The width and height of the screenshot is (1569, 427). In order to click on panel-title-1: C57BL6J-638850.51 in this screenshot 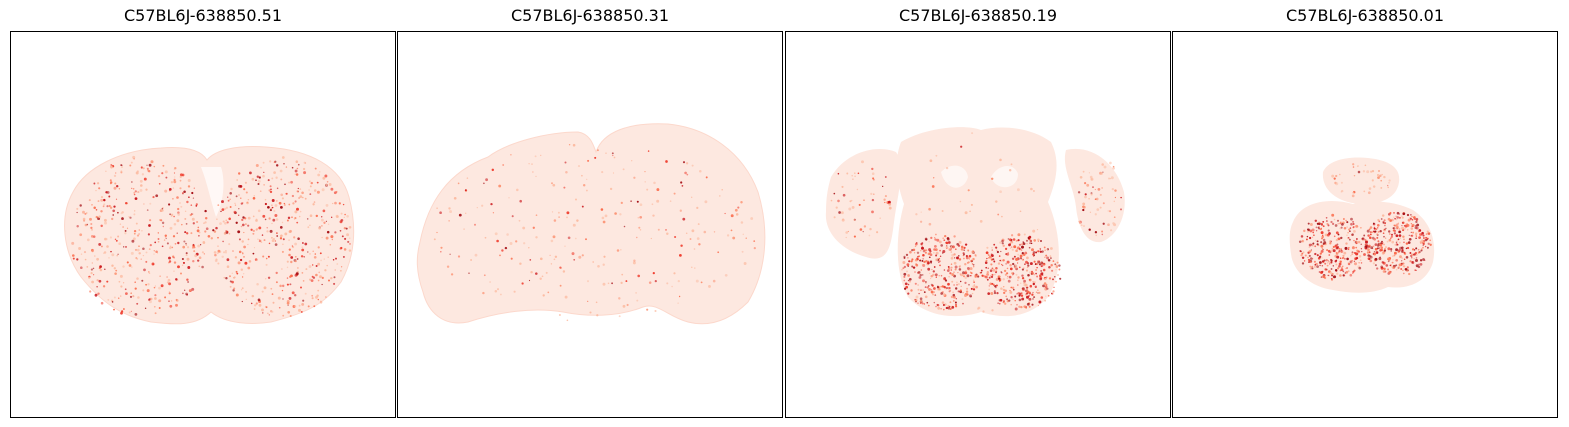, I will do `click(203, 15)`.